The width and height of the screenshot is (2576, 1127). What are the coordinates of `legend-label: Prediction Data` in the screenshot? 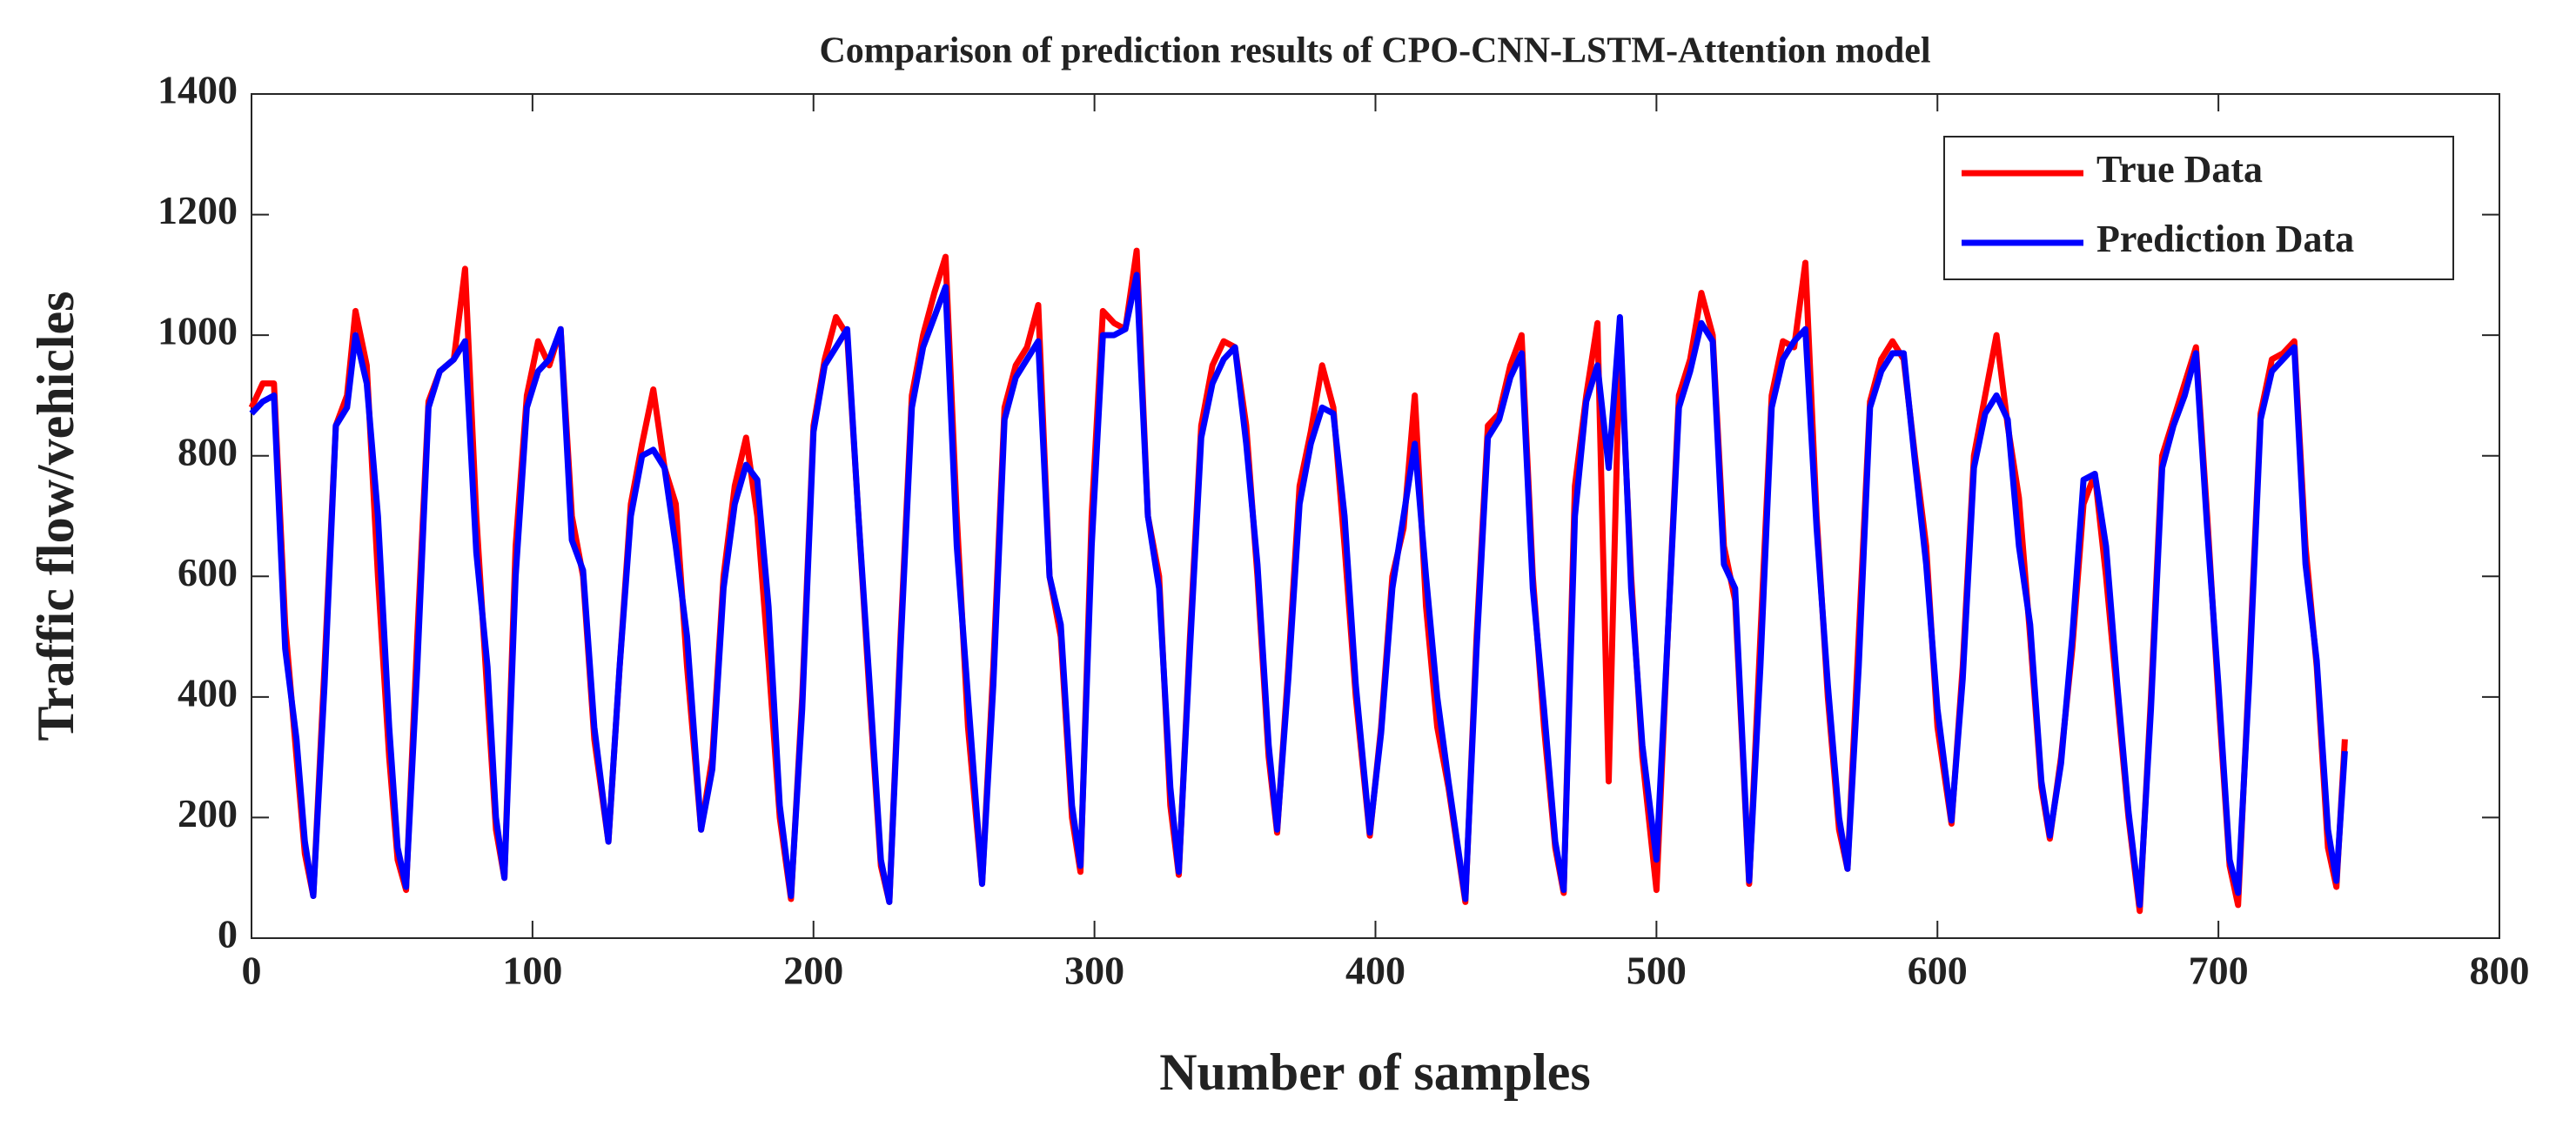 It's located at (2225, 239).